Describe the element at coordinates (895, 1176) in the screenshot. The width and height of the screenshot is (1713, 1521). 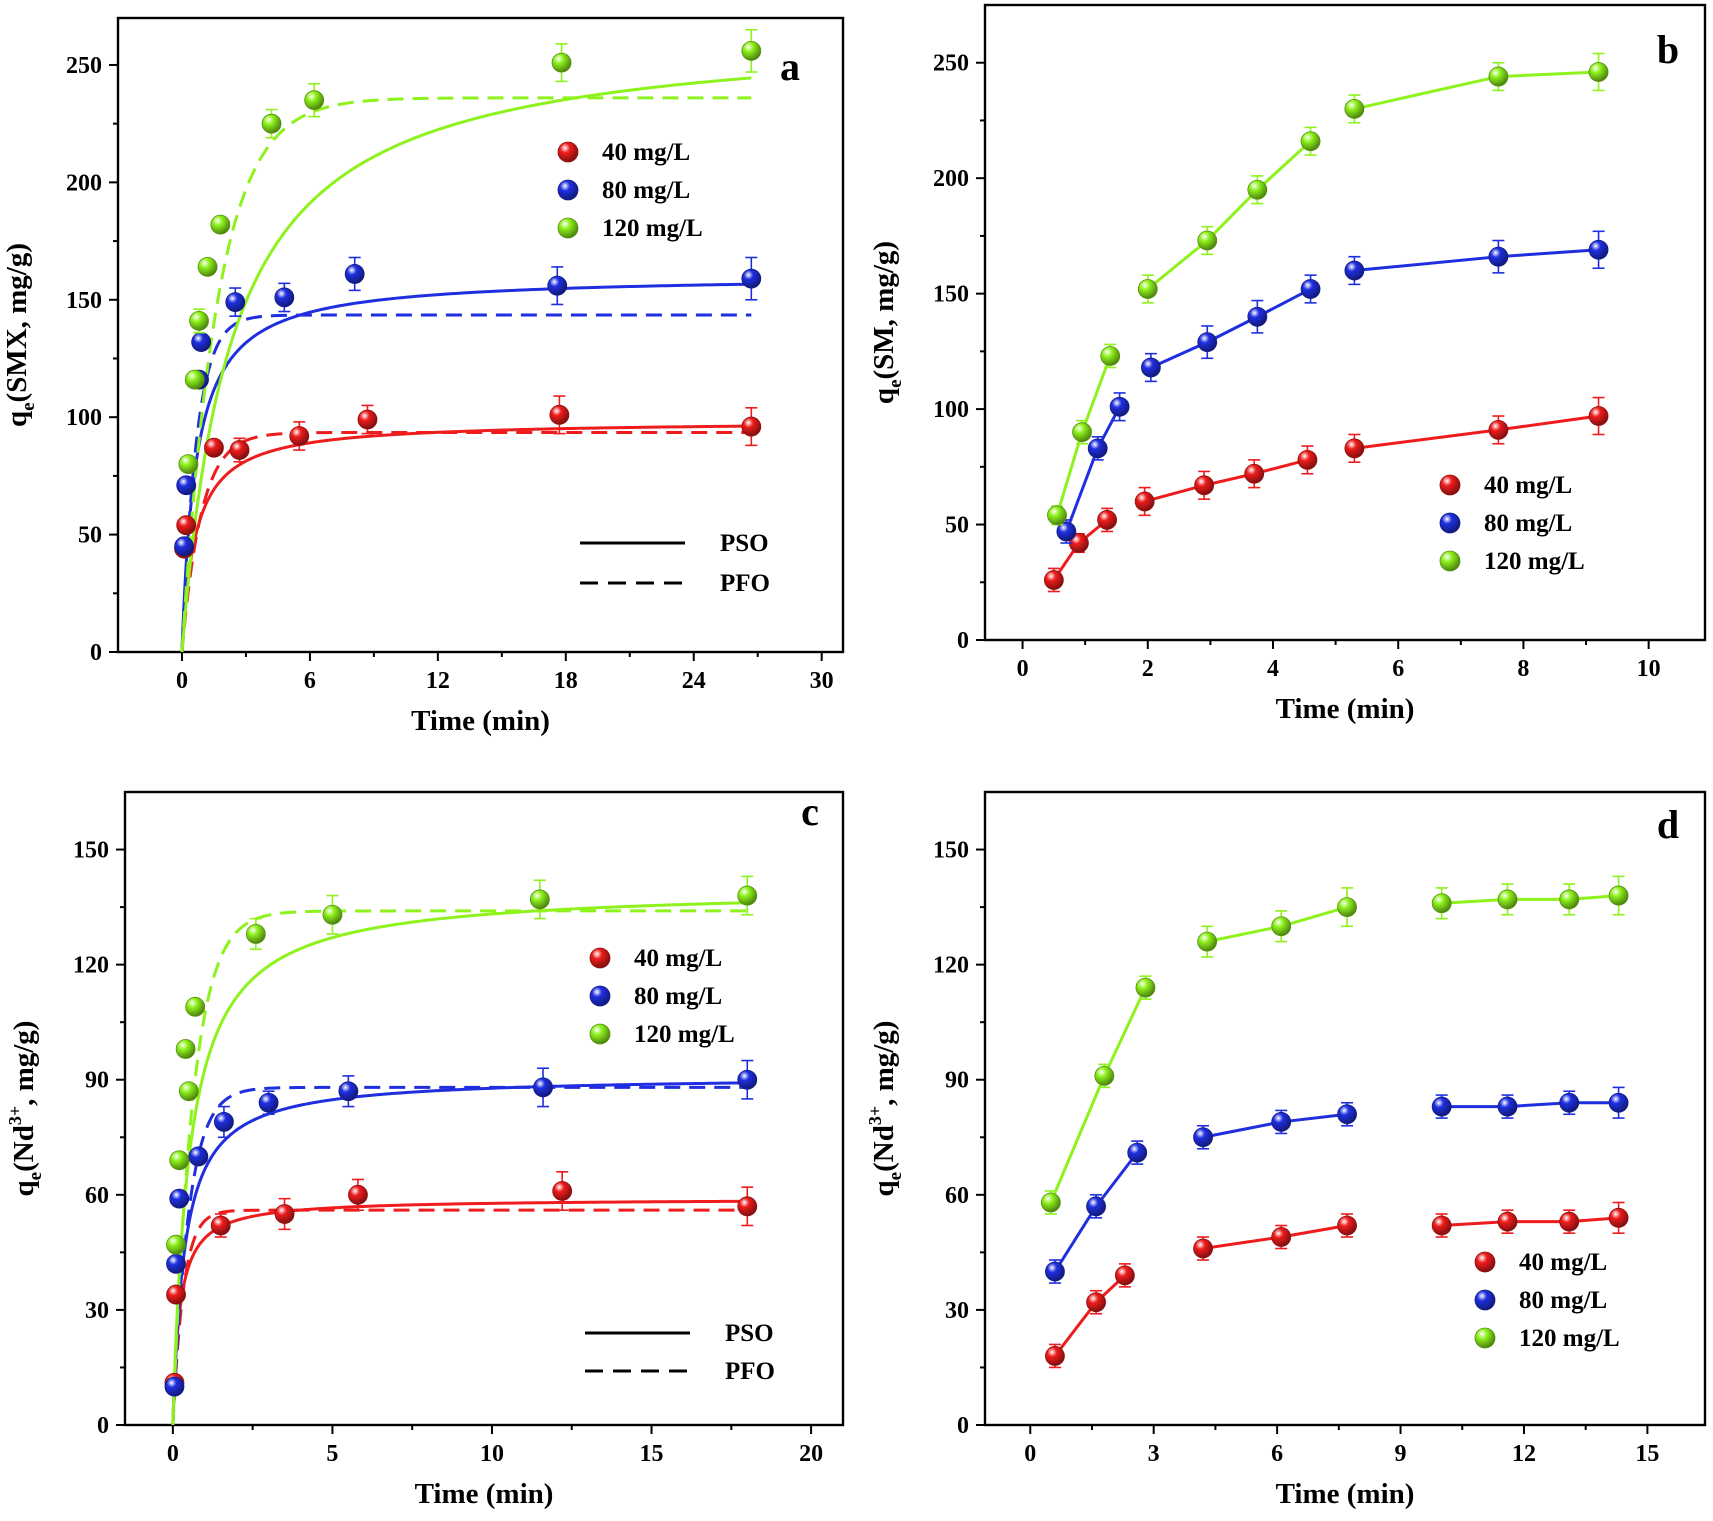
I see `y-axis-title-sub: e` at that location.